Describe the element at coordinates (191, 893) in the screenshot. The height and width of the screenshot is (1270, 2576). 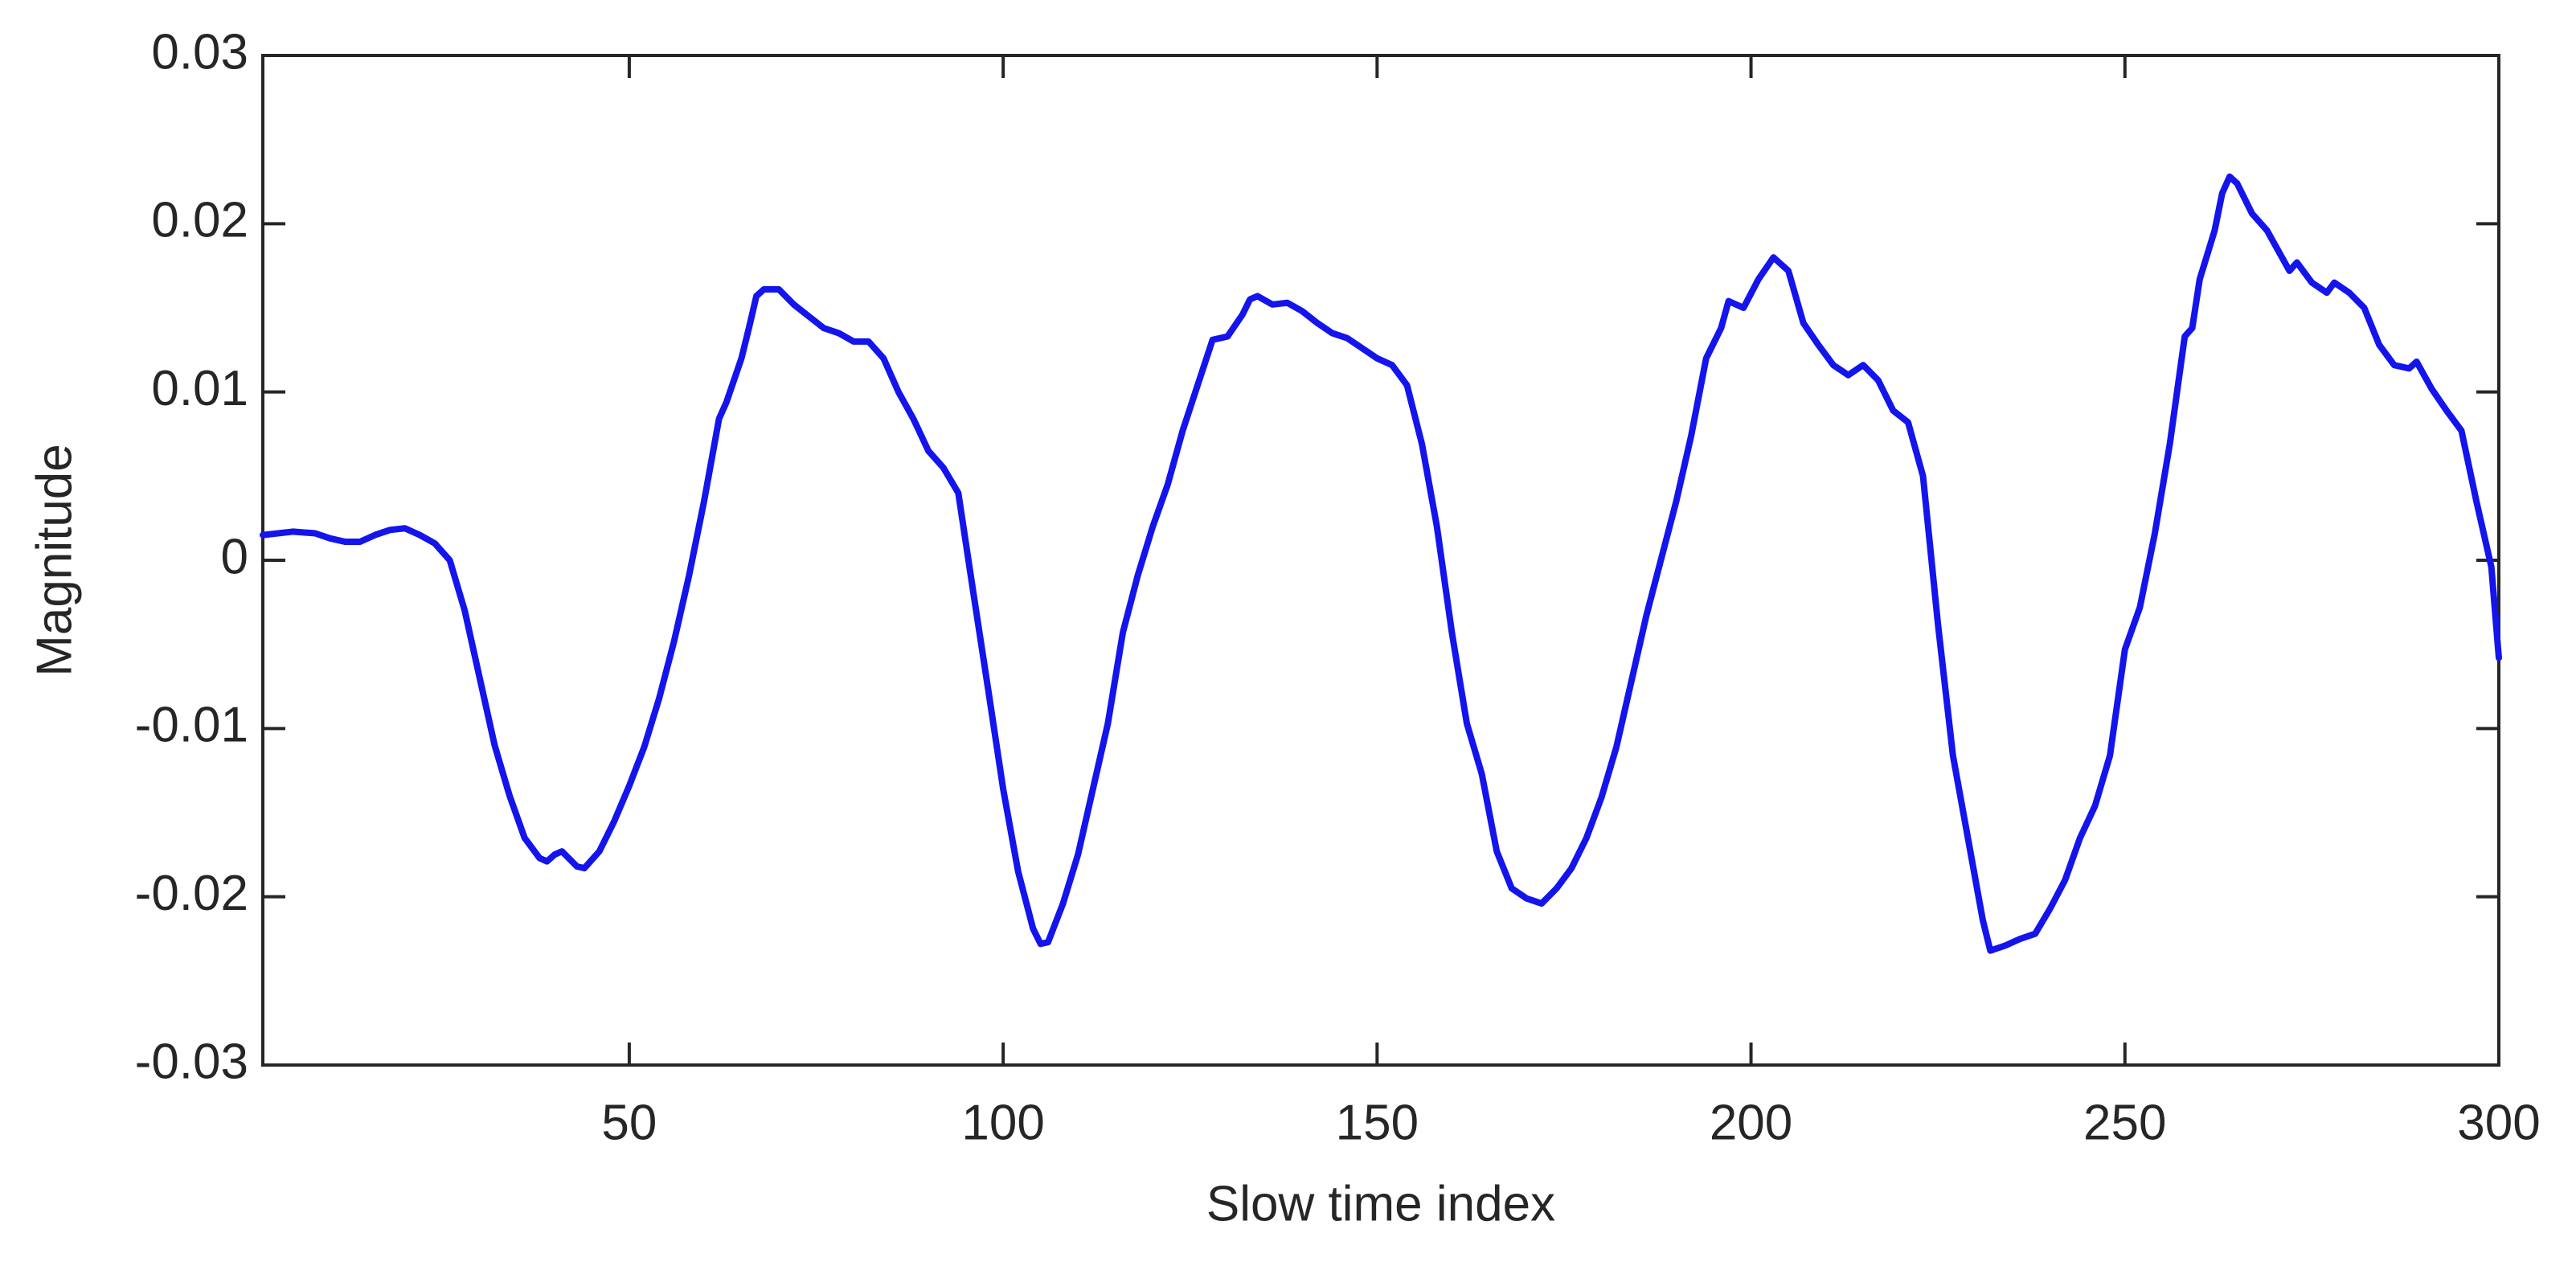
I see `y-tick-label: -0.02` at that location.